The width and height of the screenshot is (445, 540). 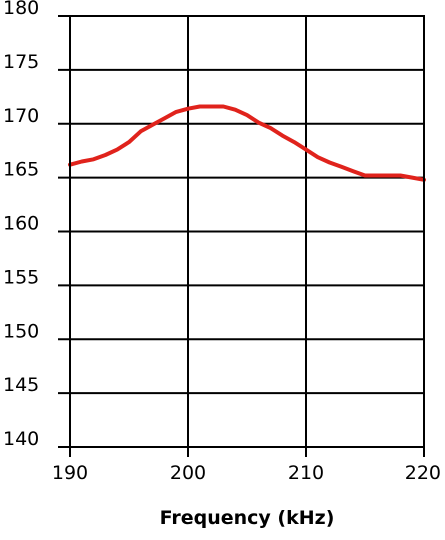 What do you see at coordinates (21, 9) in the screenshot?
I see `y-tick-label: 180` at bounding box center [21, 9].